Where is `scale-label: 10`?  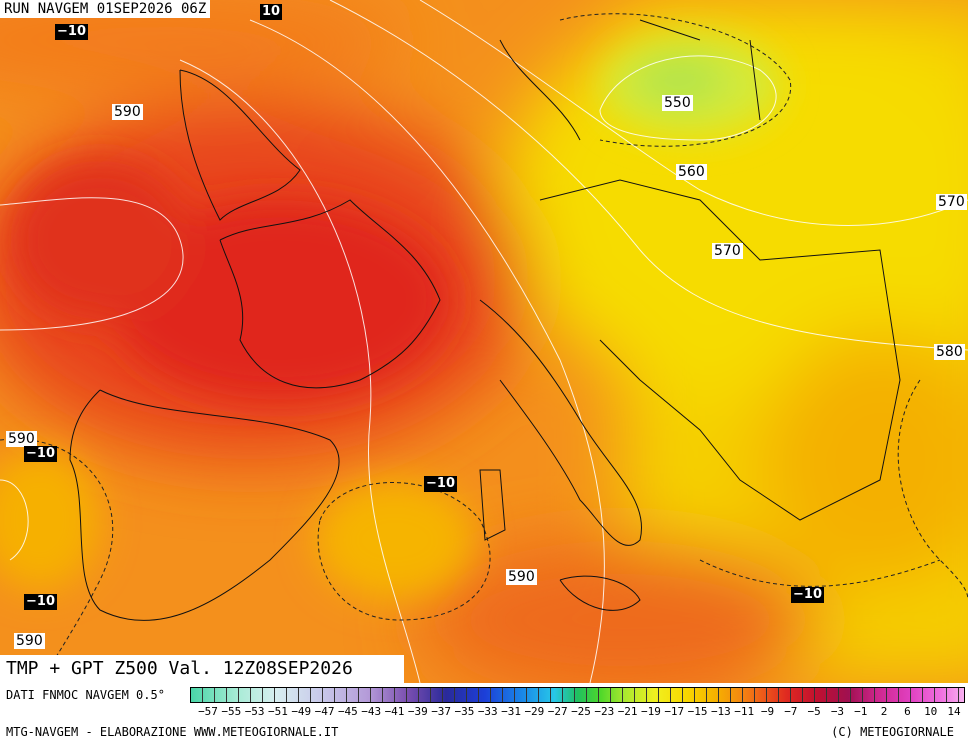 scale-label: 10 is located at coordinates (931, 711).